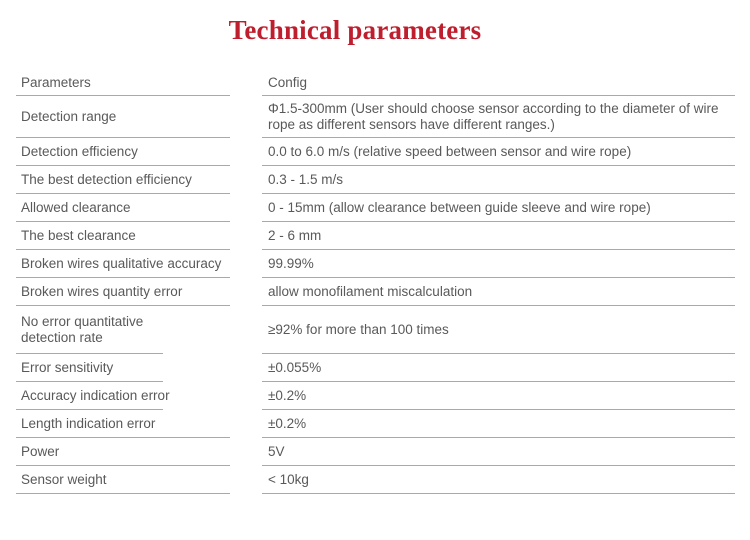 The width and height of the screenshot is (750, 540). I want to click on config-value: ±0.055%, so click(295, 367).